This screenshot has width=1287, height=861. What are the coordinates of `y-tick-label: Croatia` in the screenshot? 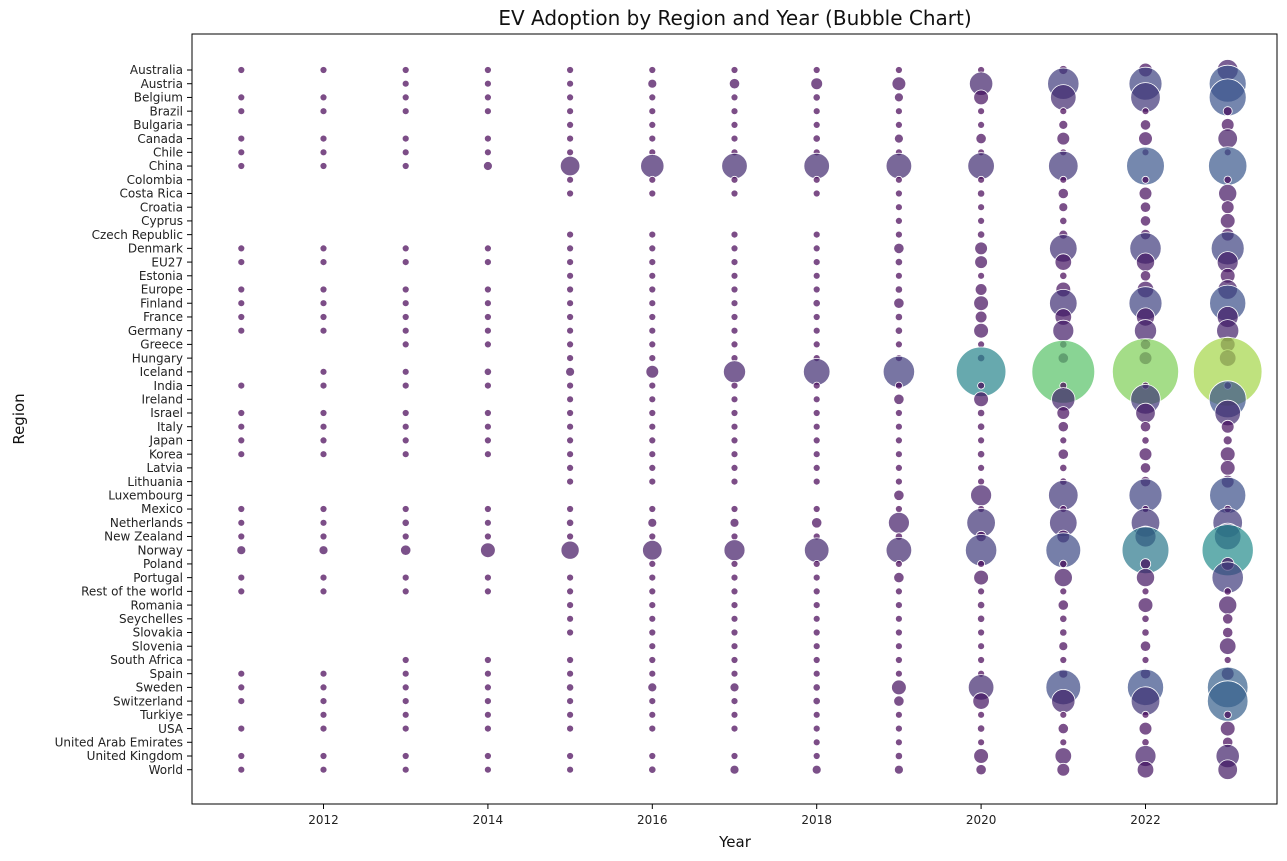 It's located at (161, 207).